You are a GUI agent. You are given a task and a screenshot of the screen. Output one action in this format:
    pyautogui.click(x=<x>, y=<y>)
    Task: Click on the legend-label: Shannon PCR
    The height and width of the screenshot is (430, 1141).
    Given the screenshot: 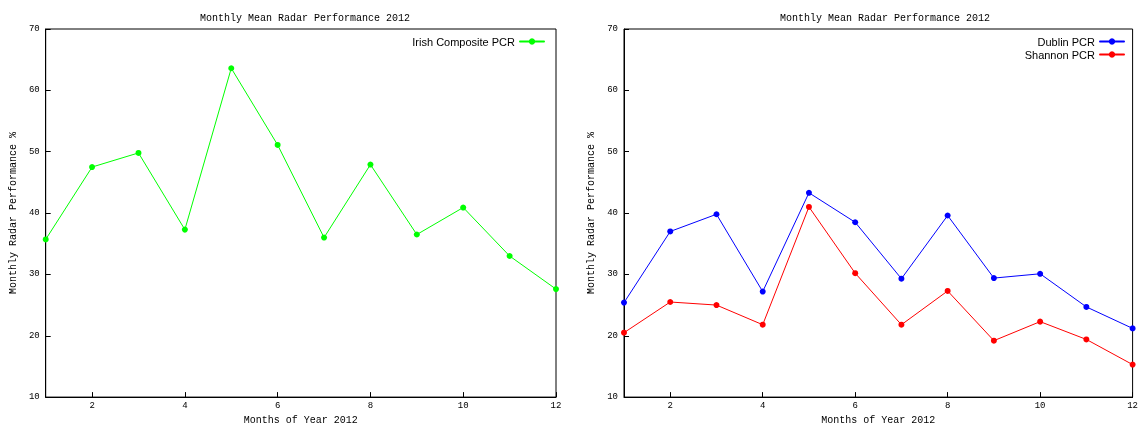 What is the action you would take?
    pyautogui.click(x=1060, y=54)
    